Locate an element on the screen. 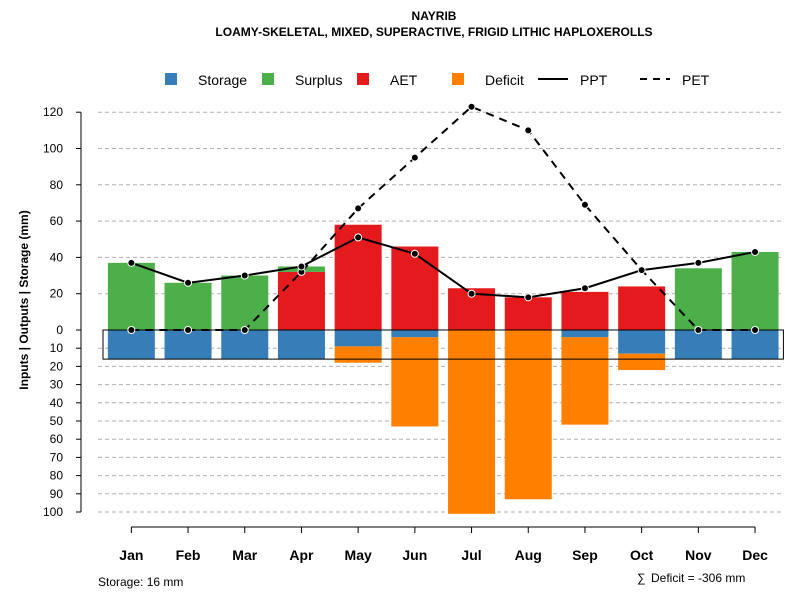 This screenshot has height=600, width=800. y-tick-label-down-60: 60 is located at coordinates (57, 439).